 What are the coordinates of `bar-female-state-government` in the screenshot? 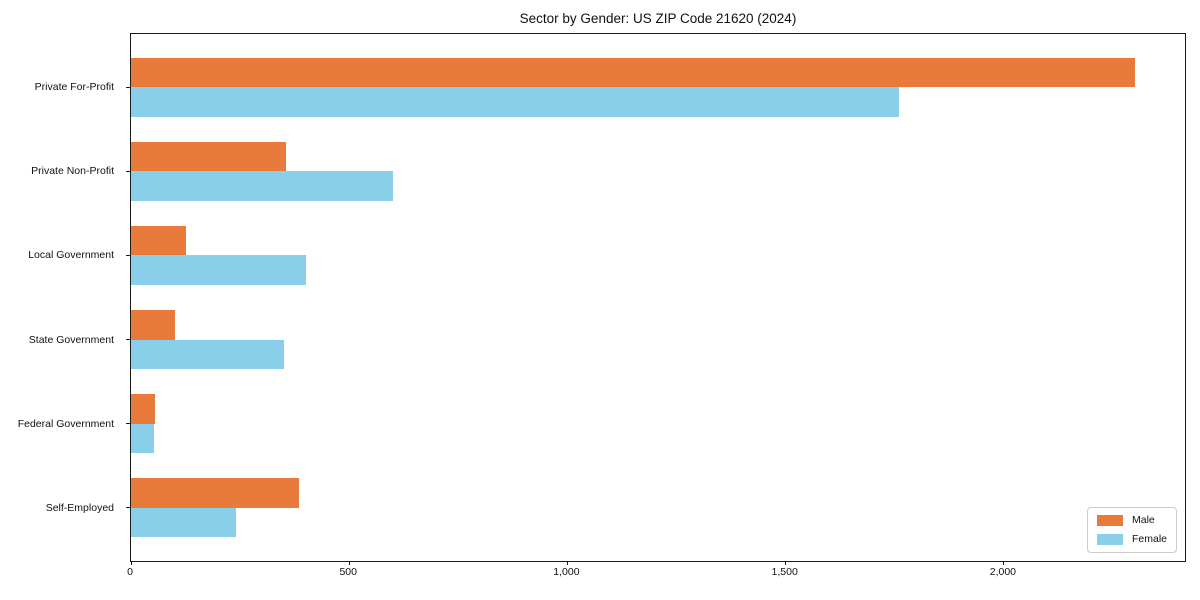 It's located at (207, 354).